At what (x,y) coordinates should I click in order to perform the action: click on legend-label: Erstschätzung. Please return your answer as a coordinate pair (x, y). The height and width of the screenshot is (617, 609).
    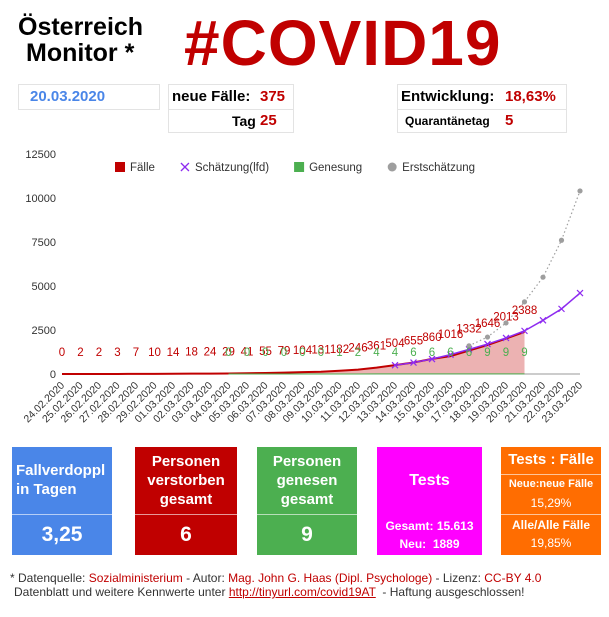
    Looking at the image, I should click on (438, 168).